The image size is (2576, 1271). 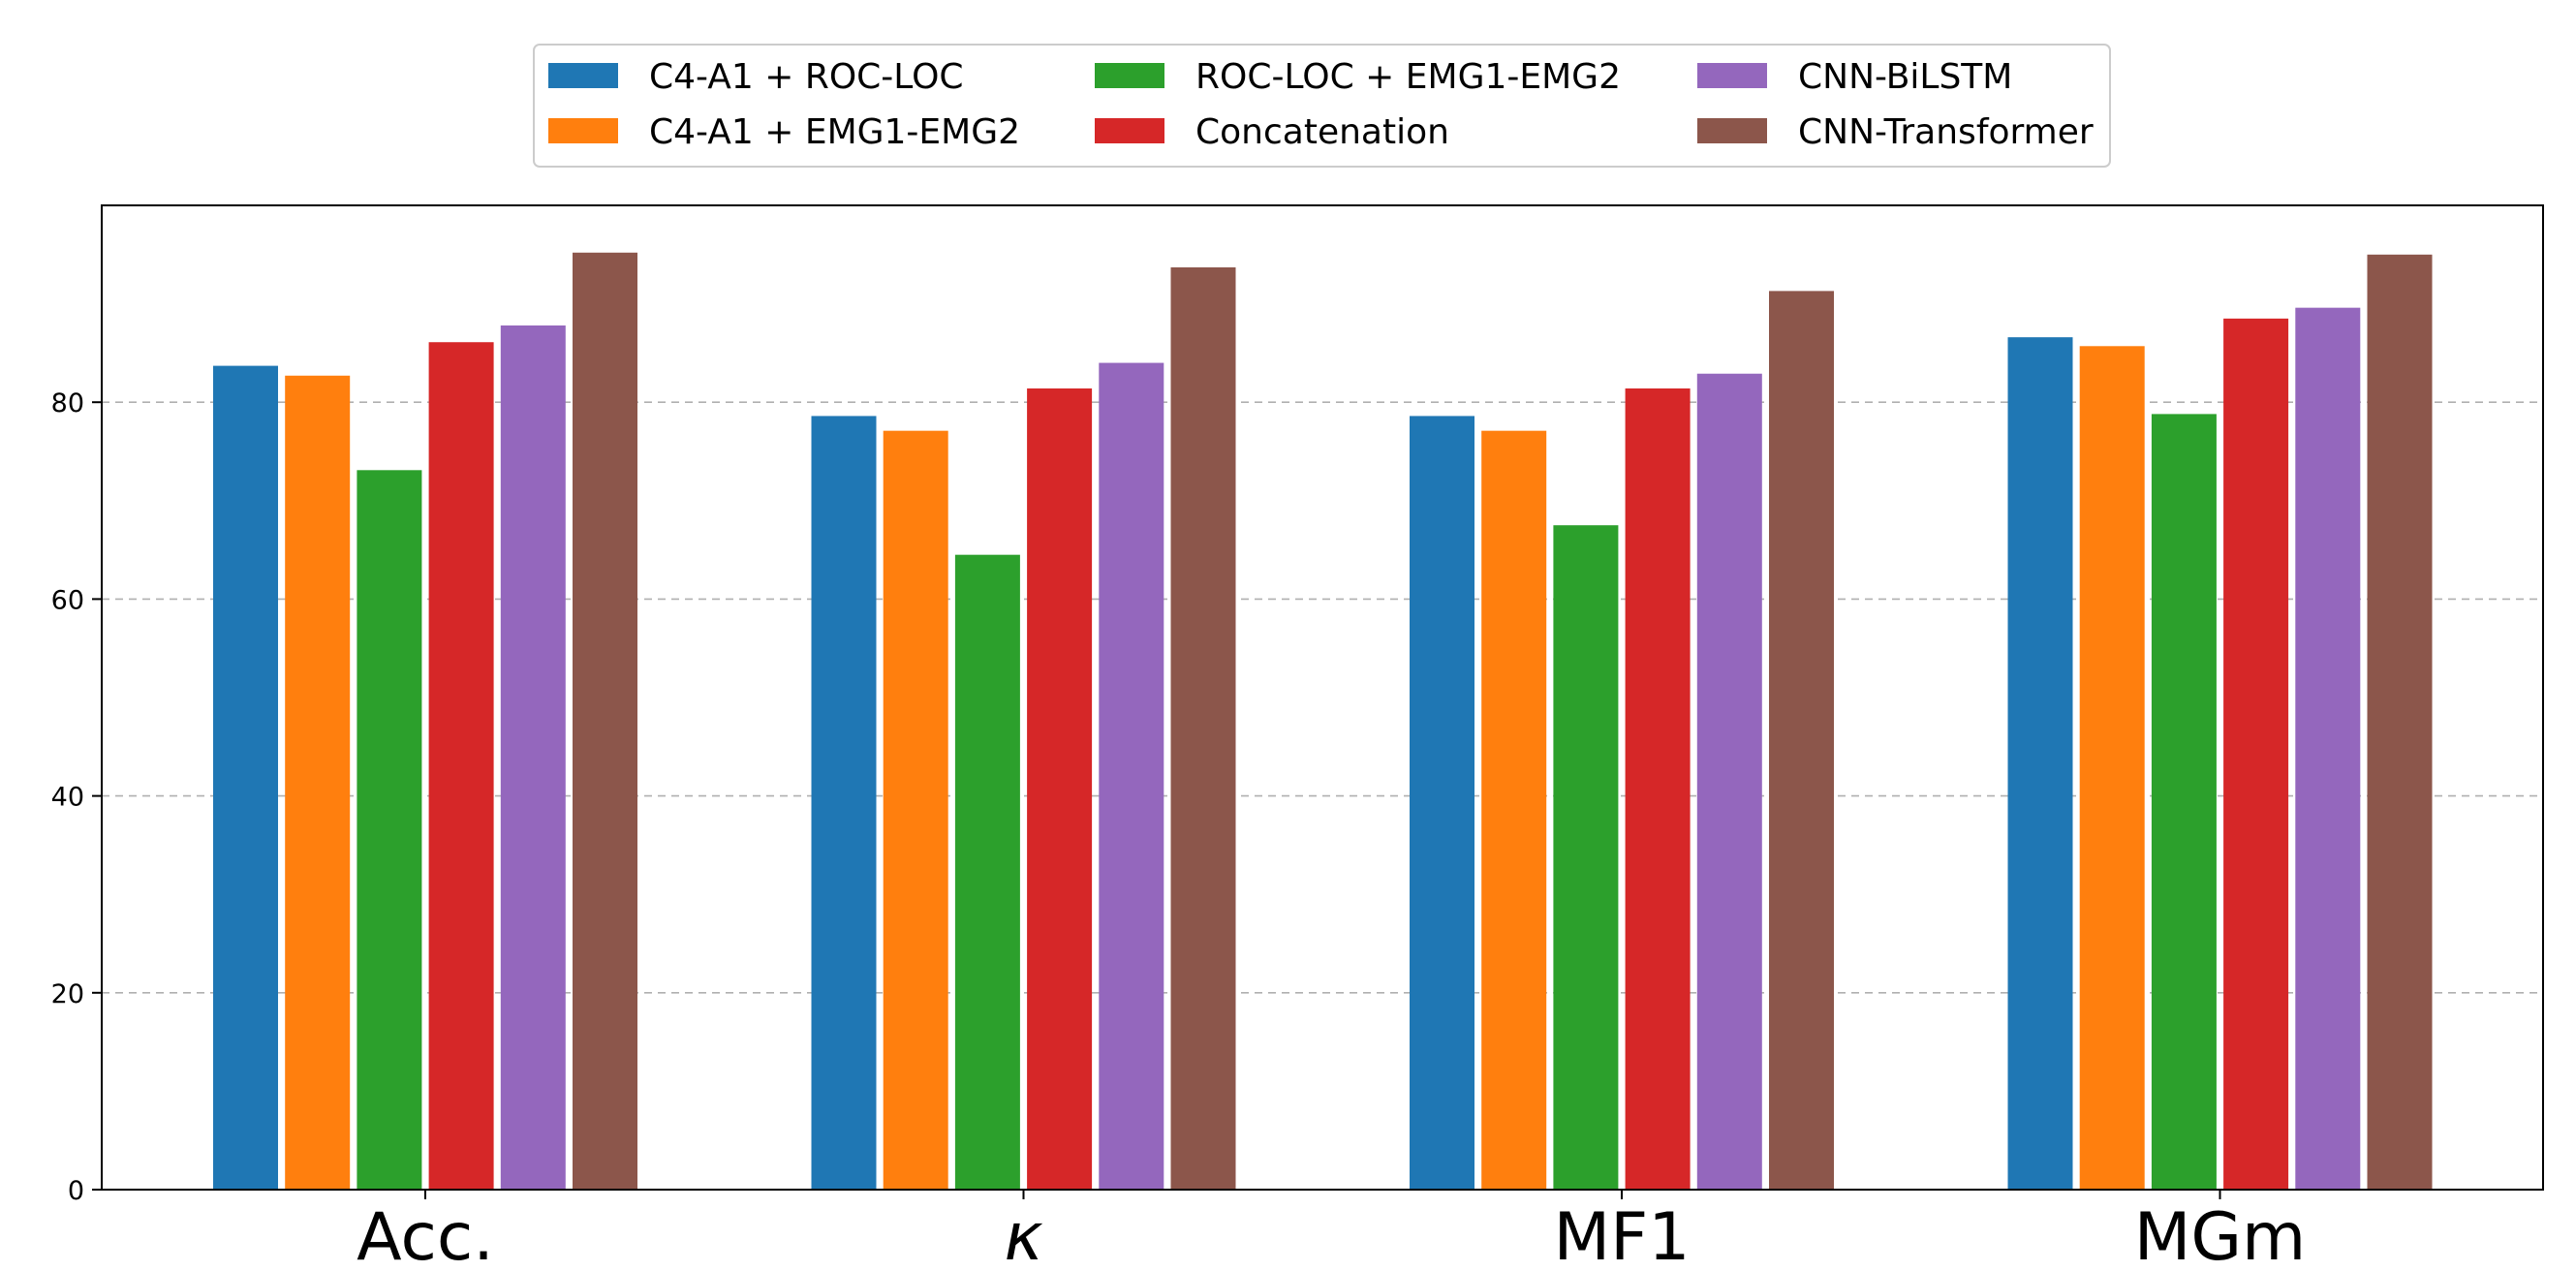 What do you see at coordinates (2220, 1235) in the screenshot?
I see `x-tick-label-3: MGm` at bounding box center [2220, 1235].